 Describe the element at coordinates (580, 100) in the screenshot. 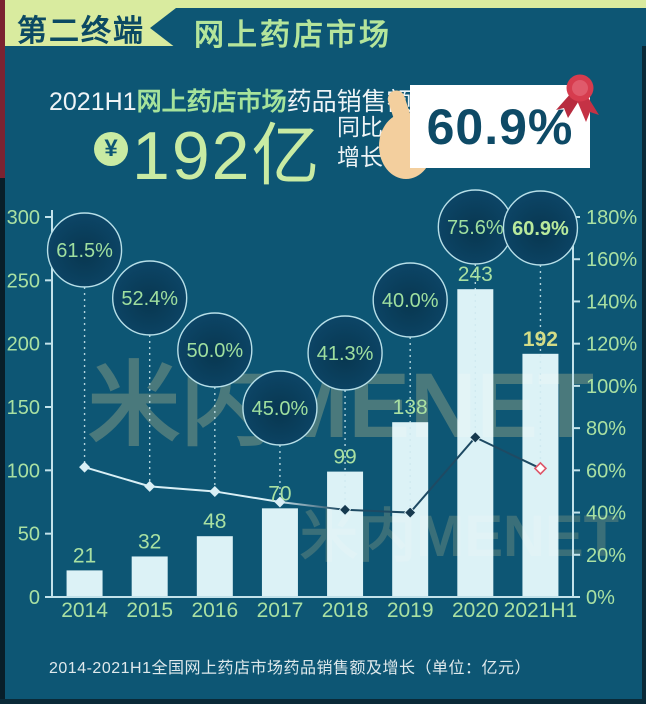

I see `medal-icon` at that location.